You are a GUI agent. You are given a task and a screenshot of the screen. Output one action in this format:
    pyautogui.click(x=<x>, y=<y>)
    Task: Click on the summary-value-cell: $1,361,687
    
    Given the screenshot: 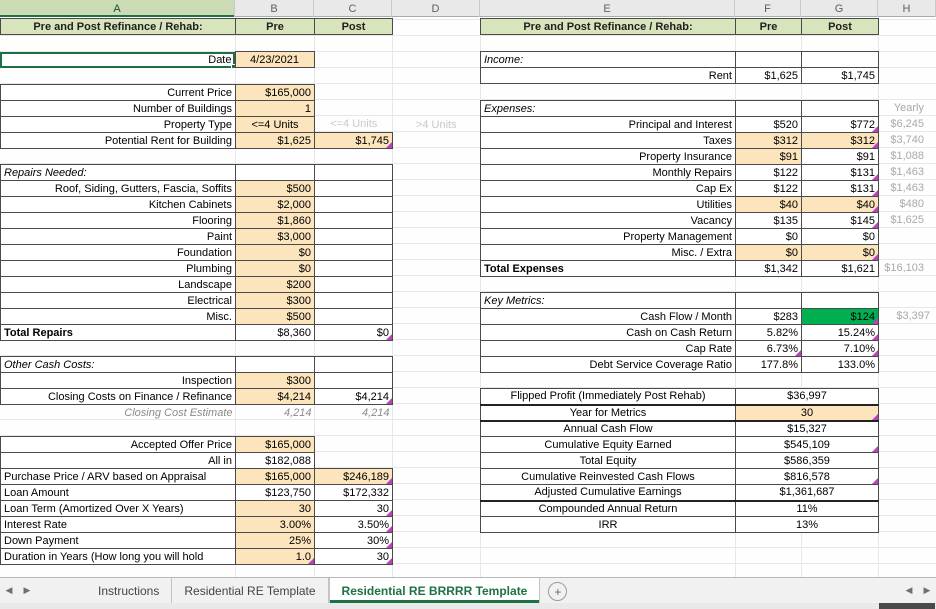 What is the action you would take?
    pyautogui.click(x=807, y=493)
    